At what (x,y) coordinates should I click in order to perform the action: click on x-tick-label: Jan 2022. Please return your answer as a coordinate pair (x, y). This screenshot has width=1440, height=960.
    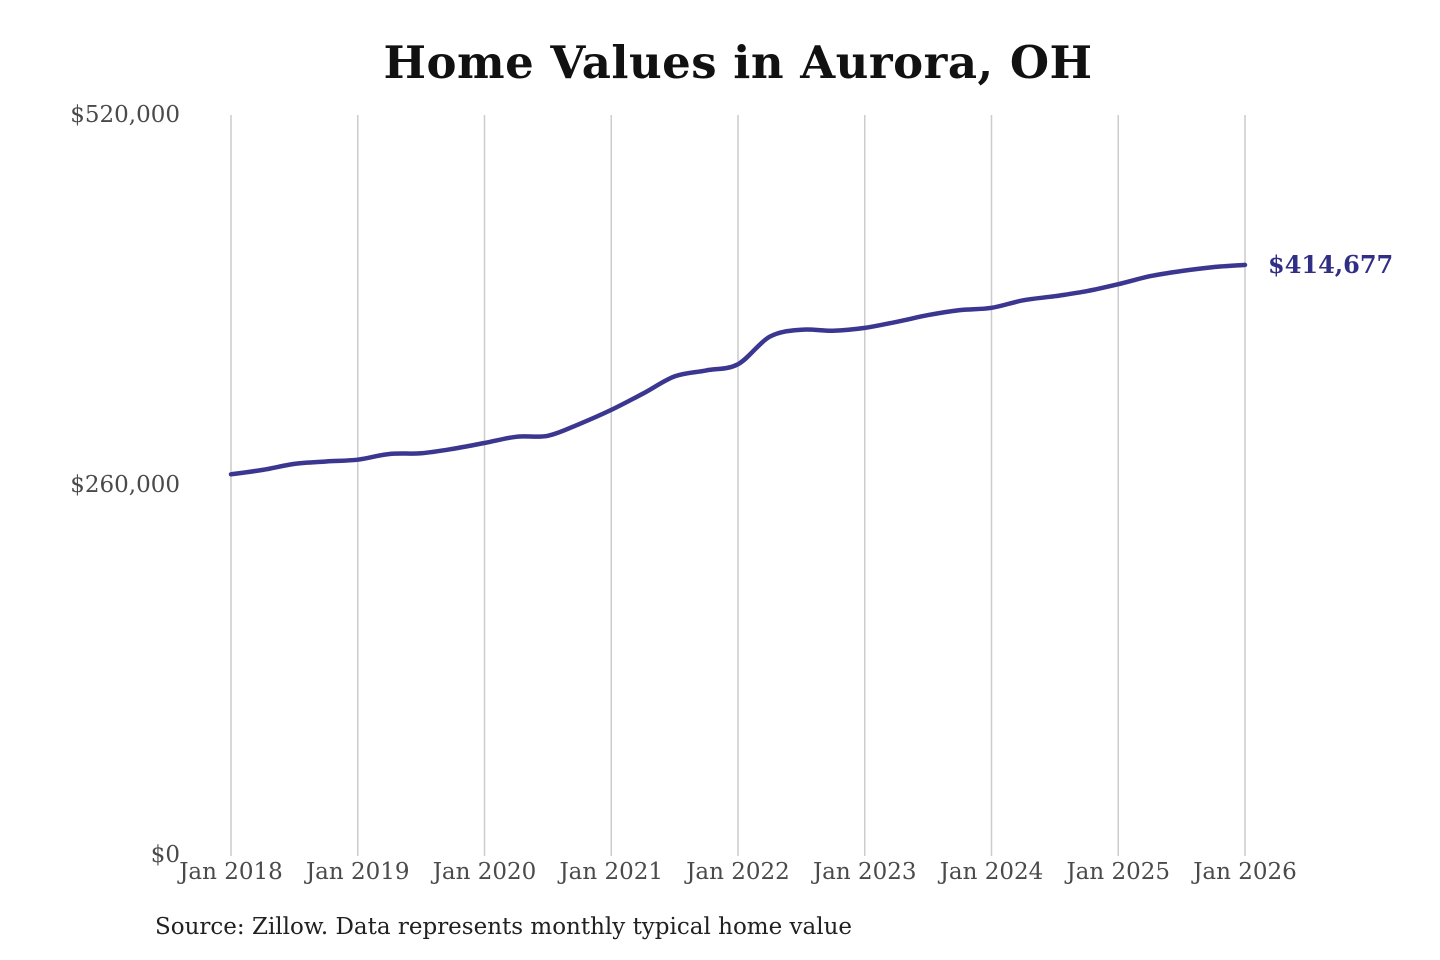
    Looking at the image, I should click on (738, 872).